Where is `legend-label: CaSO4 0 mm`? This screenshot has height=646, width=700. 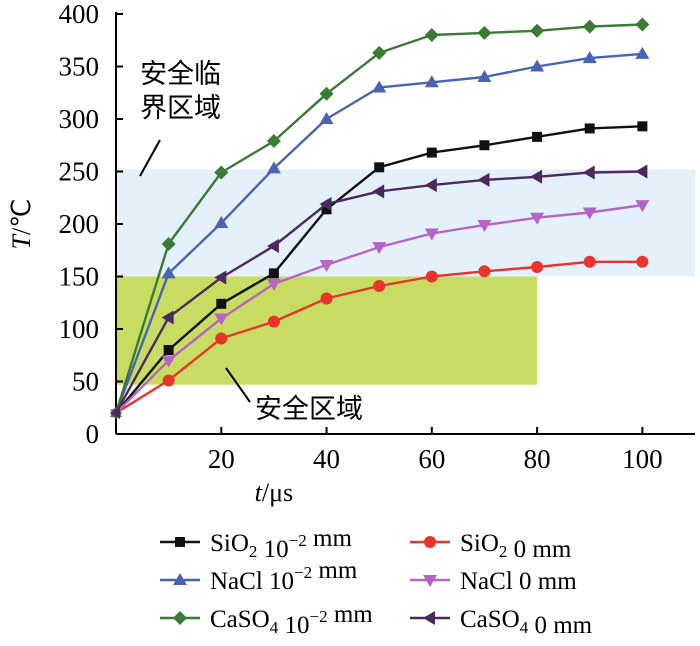 legend-label: CaSO4 0 mm is located at coordinates (526, 622).